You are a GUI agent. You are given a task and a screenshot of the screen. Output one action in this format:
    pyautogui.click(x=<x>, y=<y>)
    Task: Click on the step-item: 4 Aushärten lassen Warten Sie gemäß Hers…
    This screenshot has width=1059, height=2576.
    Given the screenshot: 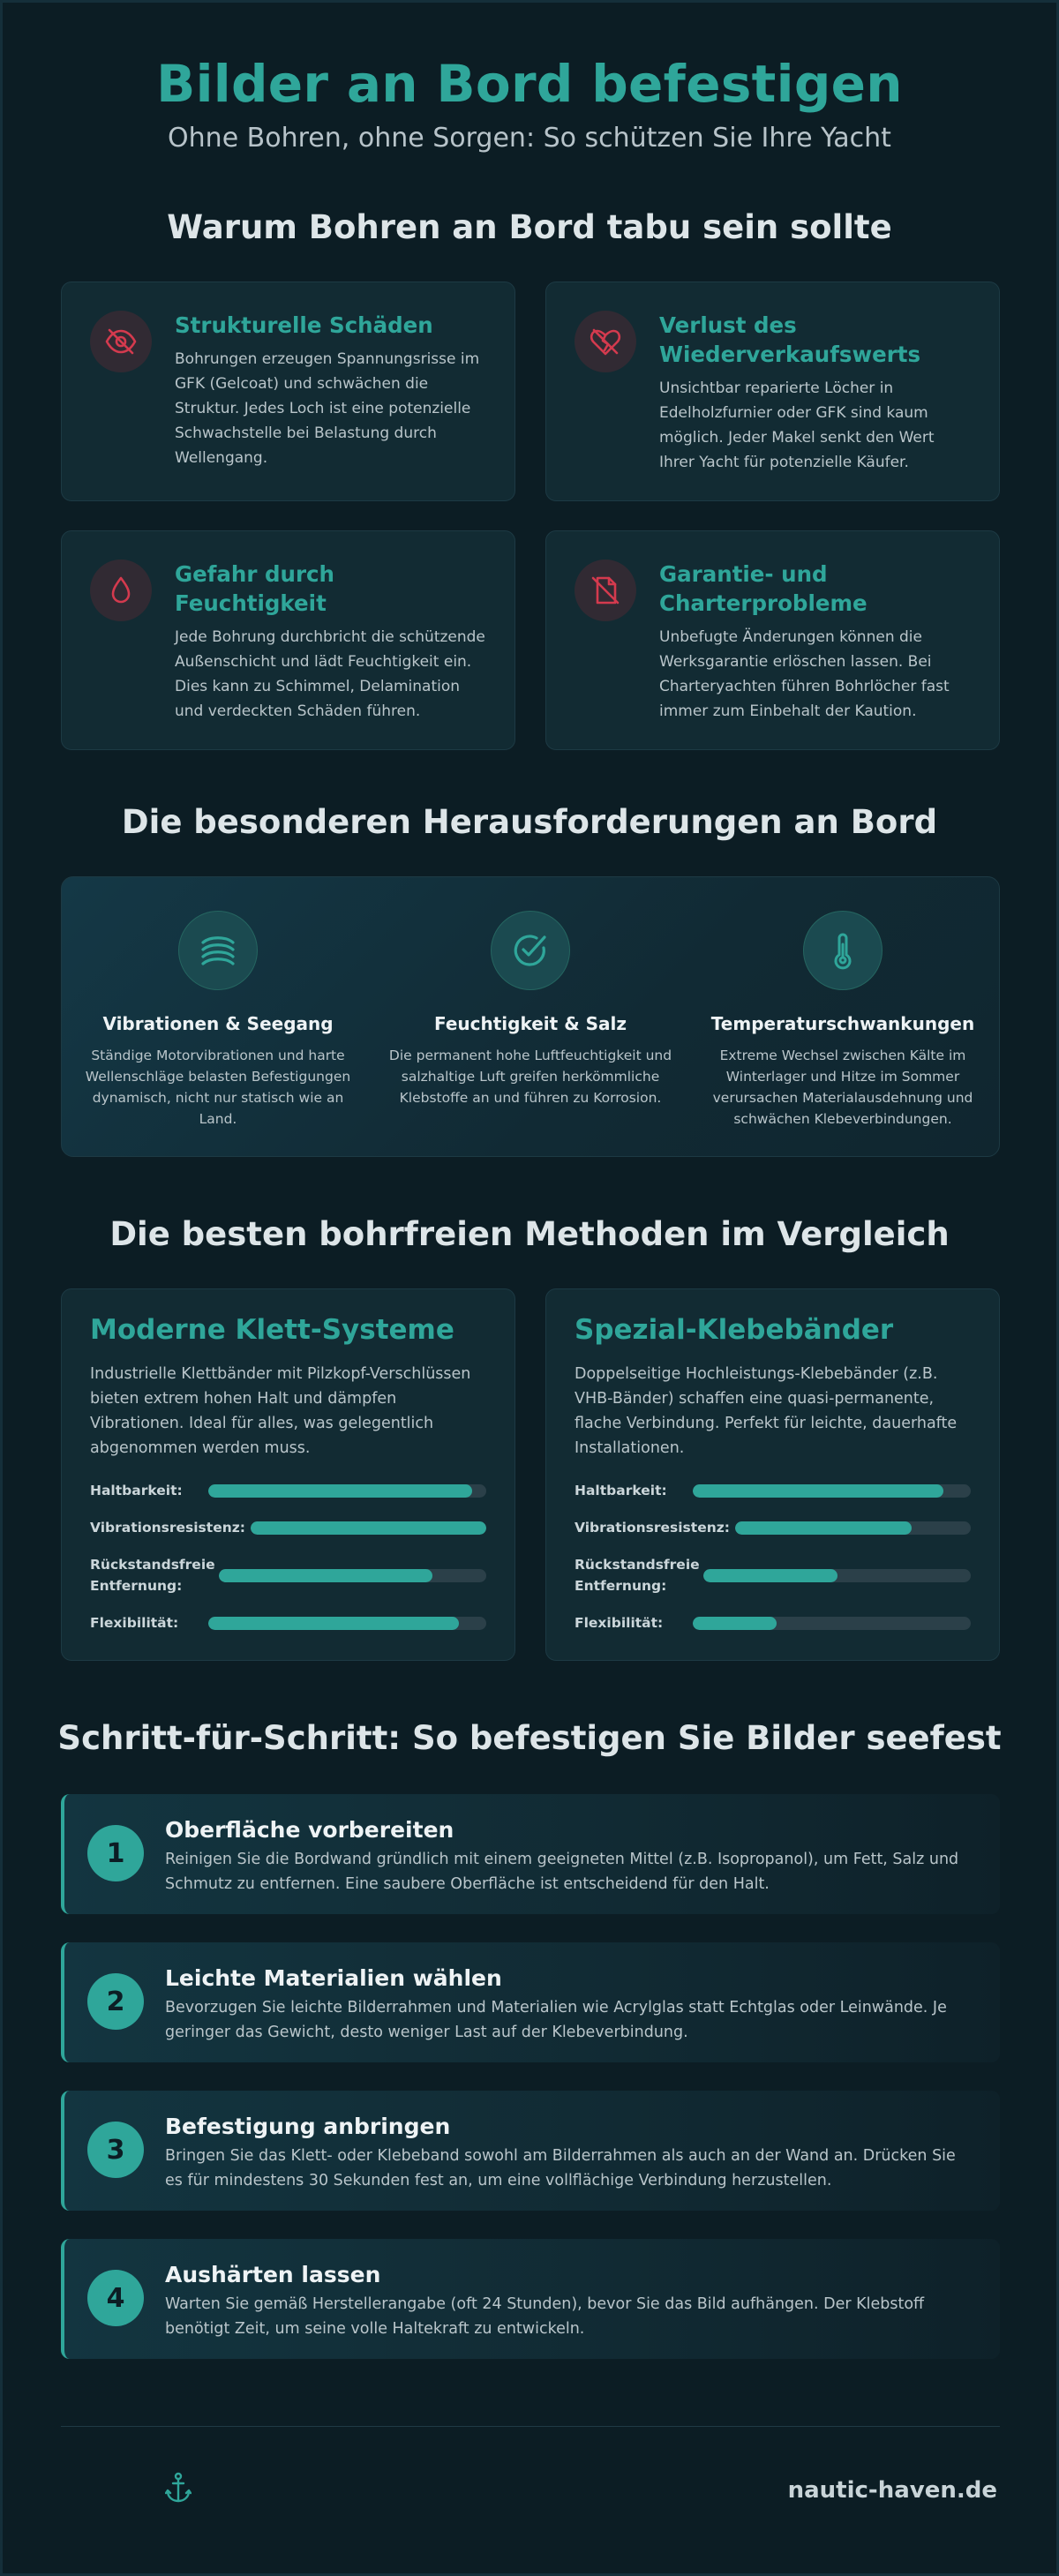 What is the action you would take?
    pyautogui.click(x=530, y=2299)
    